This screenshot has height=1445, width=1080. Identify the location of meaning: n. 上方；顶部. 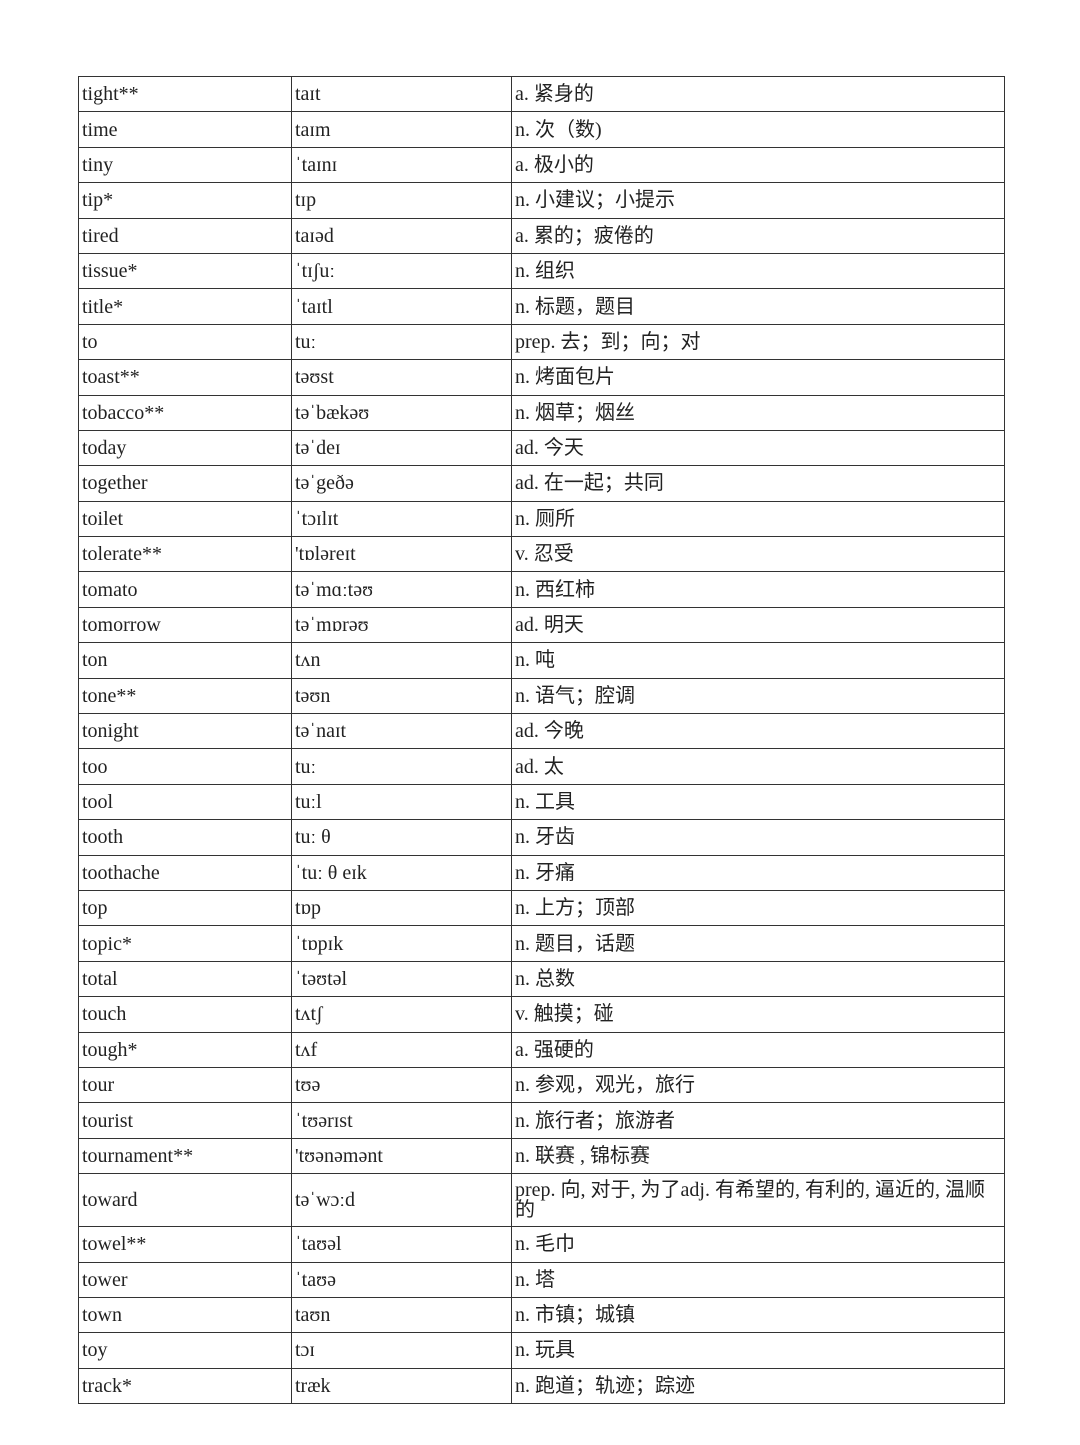
(758, 908).